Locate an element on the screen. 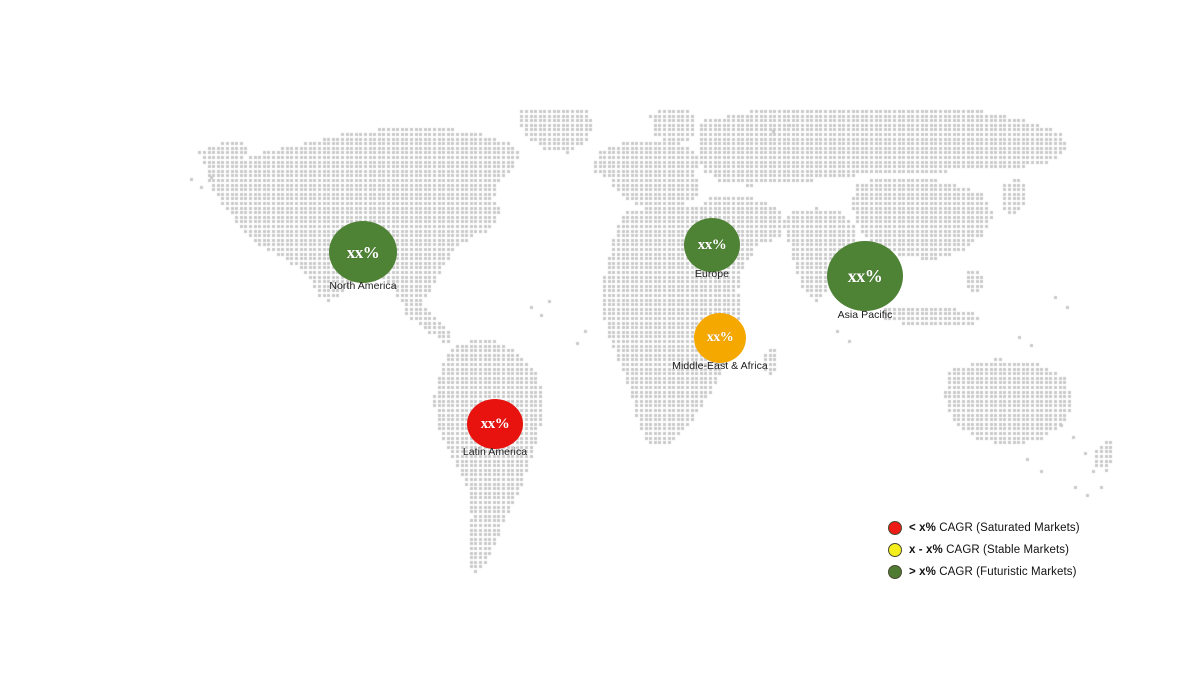 This screenshot has width=1200, height=675. legend-item-futuristic: > x% CAGR (Futuristic Markets) is located at coordinates (988, 572).